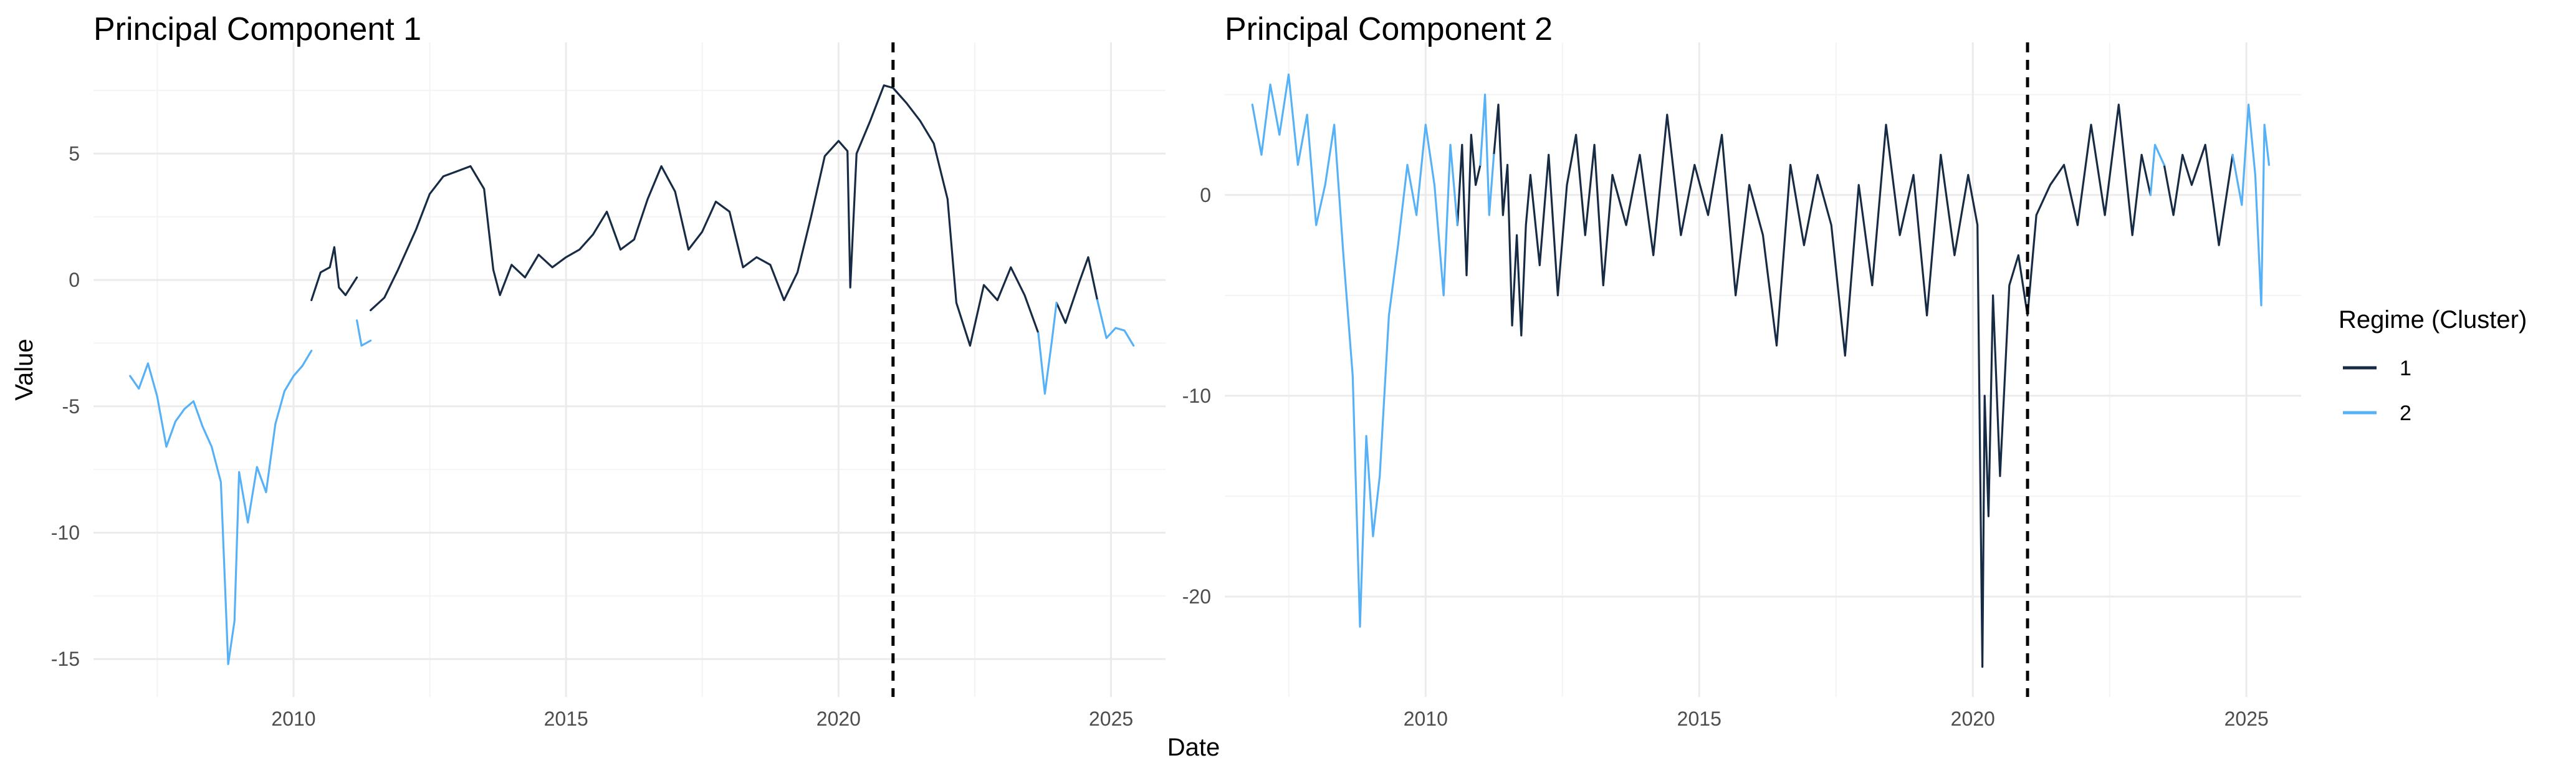 This screenshot has height=773, width=2576. Describe the element at coordinates (65, 659) in the screenshot. I see `y-tick-label: -15` at that location.